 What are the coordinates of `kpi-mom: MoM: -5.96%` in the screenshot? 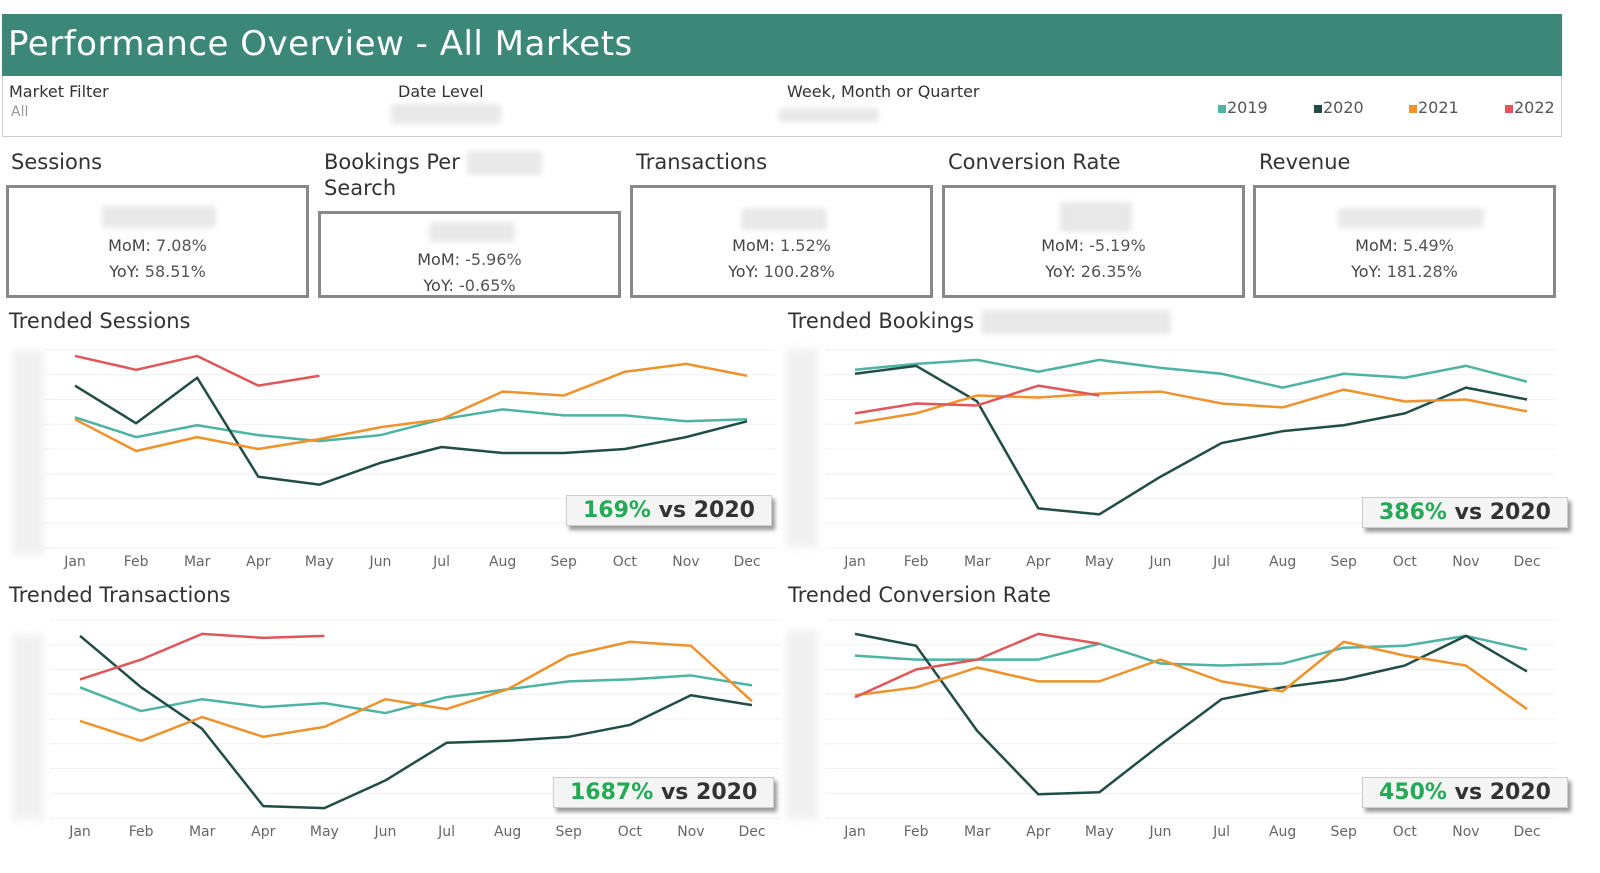 It's located at (469, 259).